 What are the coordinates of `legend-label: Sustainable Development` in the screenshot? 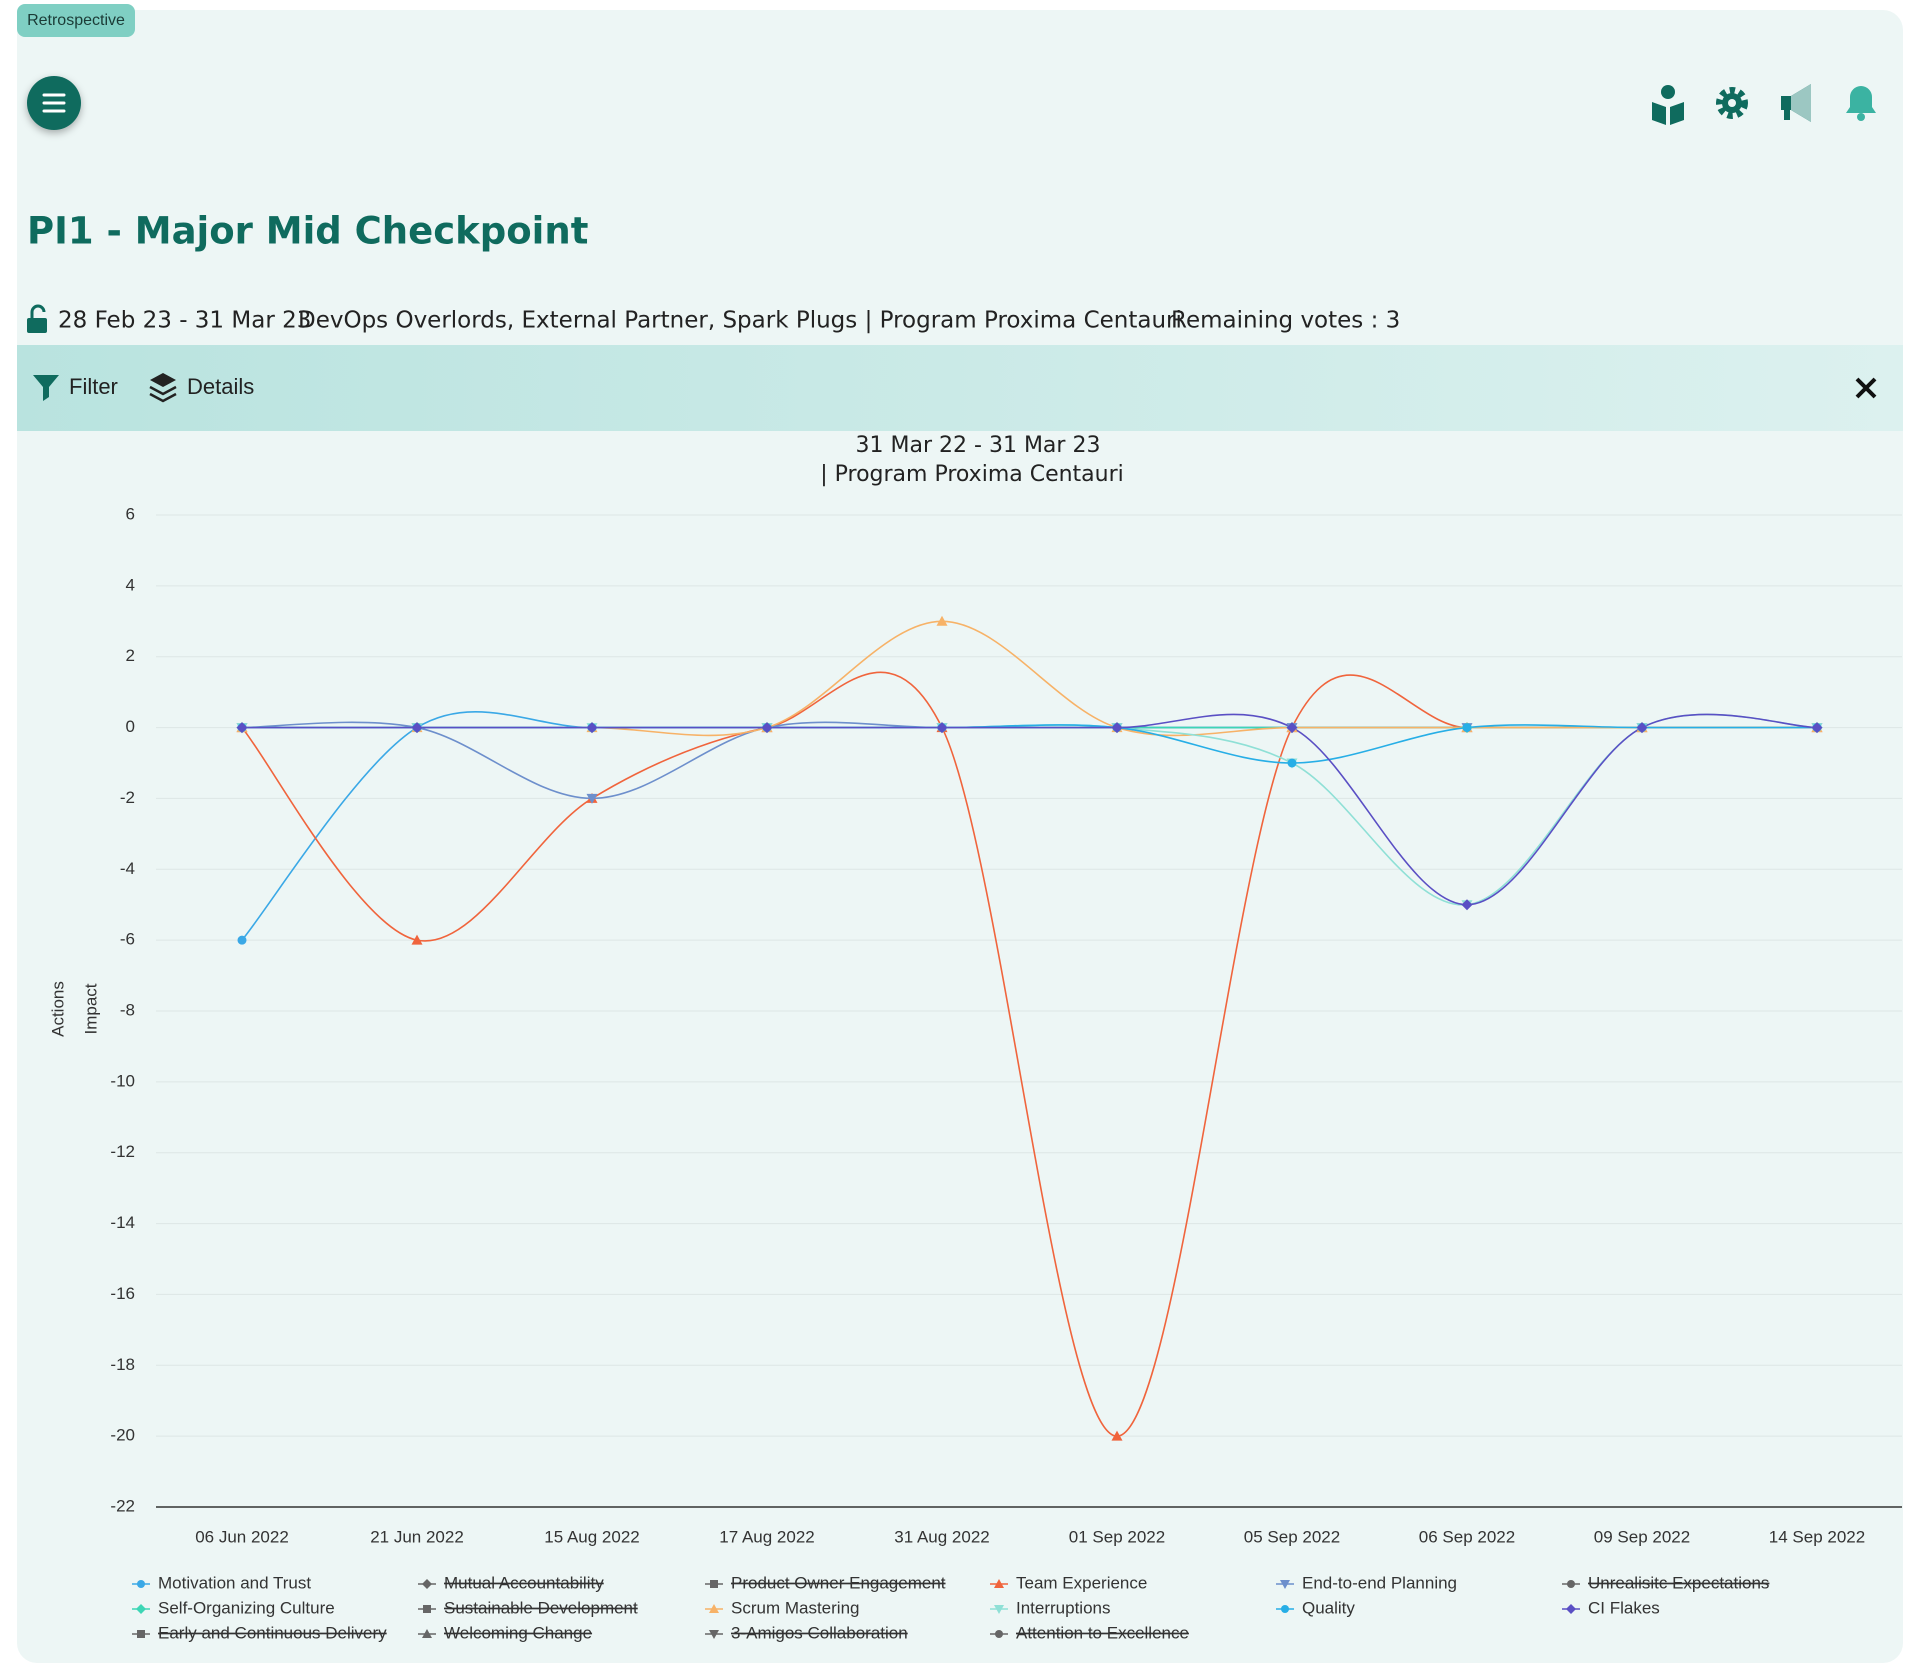 It's located at (541, 1607).